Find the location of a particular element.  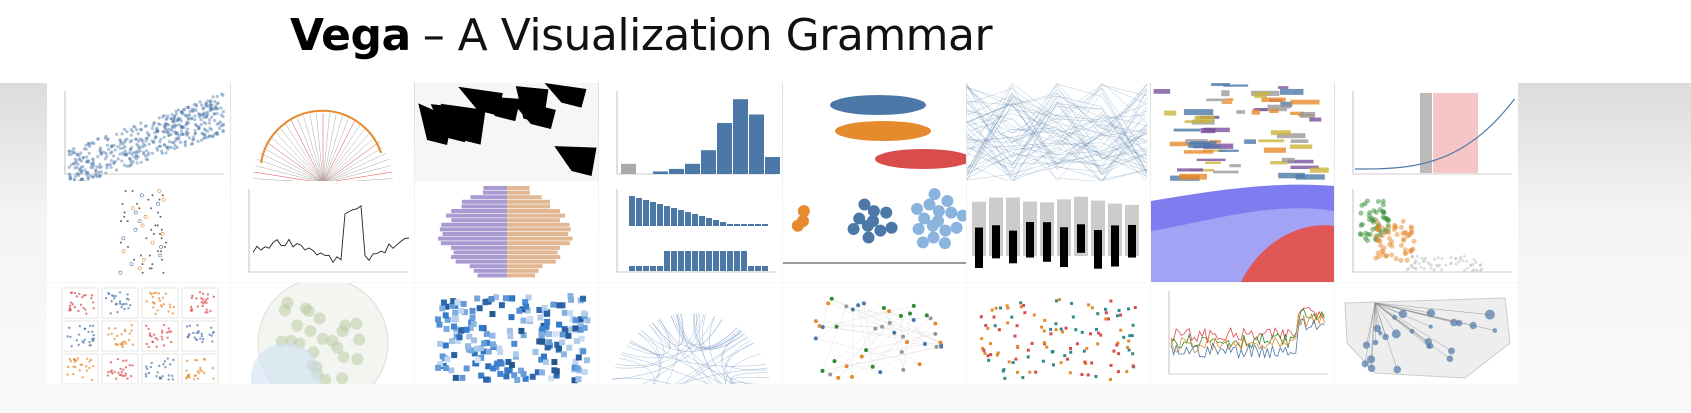

thumb-land is located at coordinates (1427, 338).